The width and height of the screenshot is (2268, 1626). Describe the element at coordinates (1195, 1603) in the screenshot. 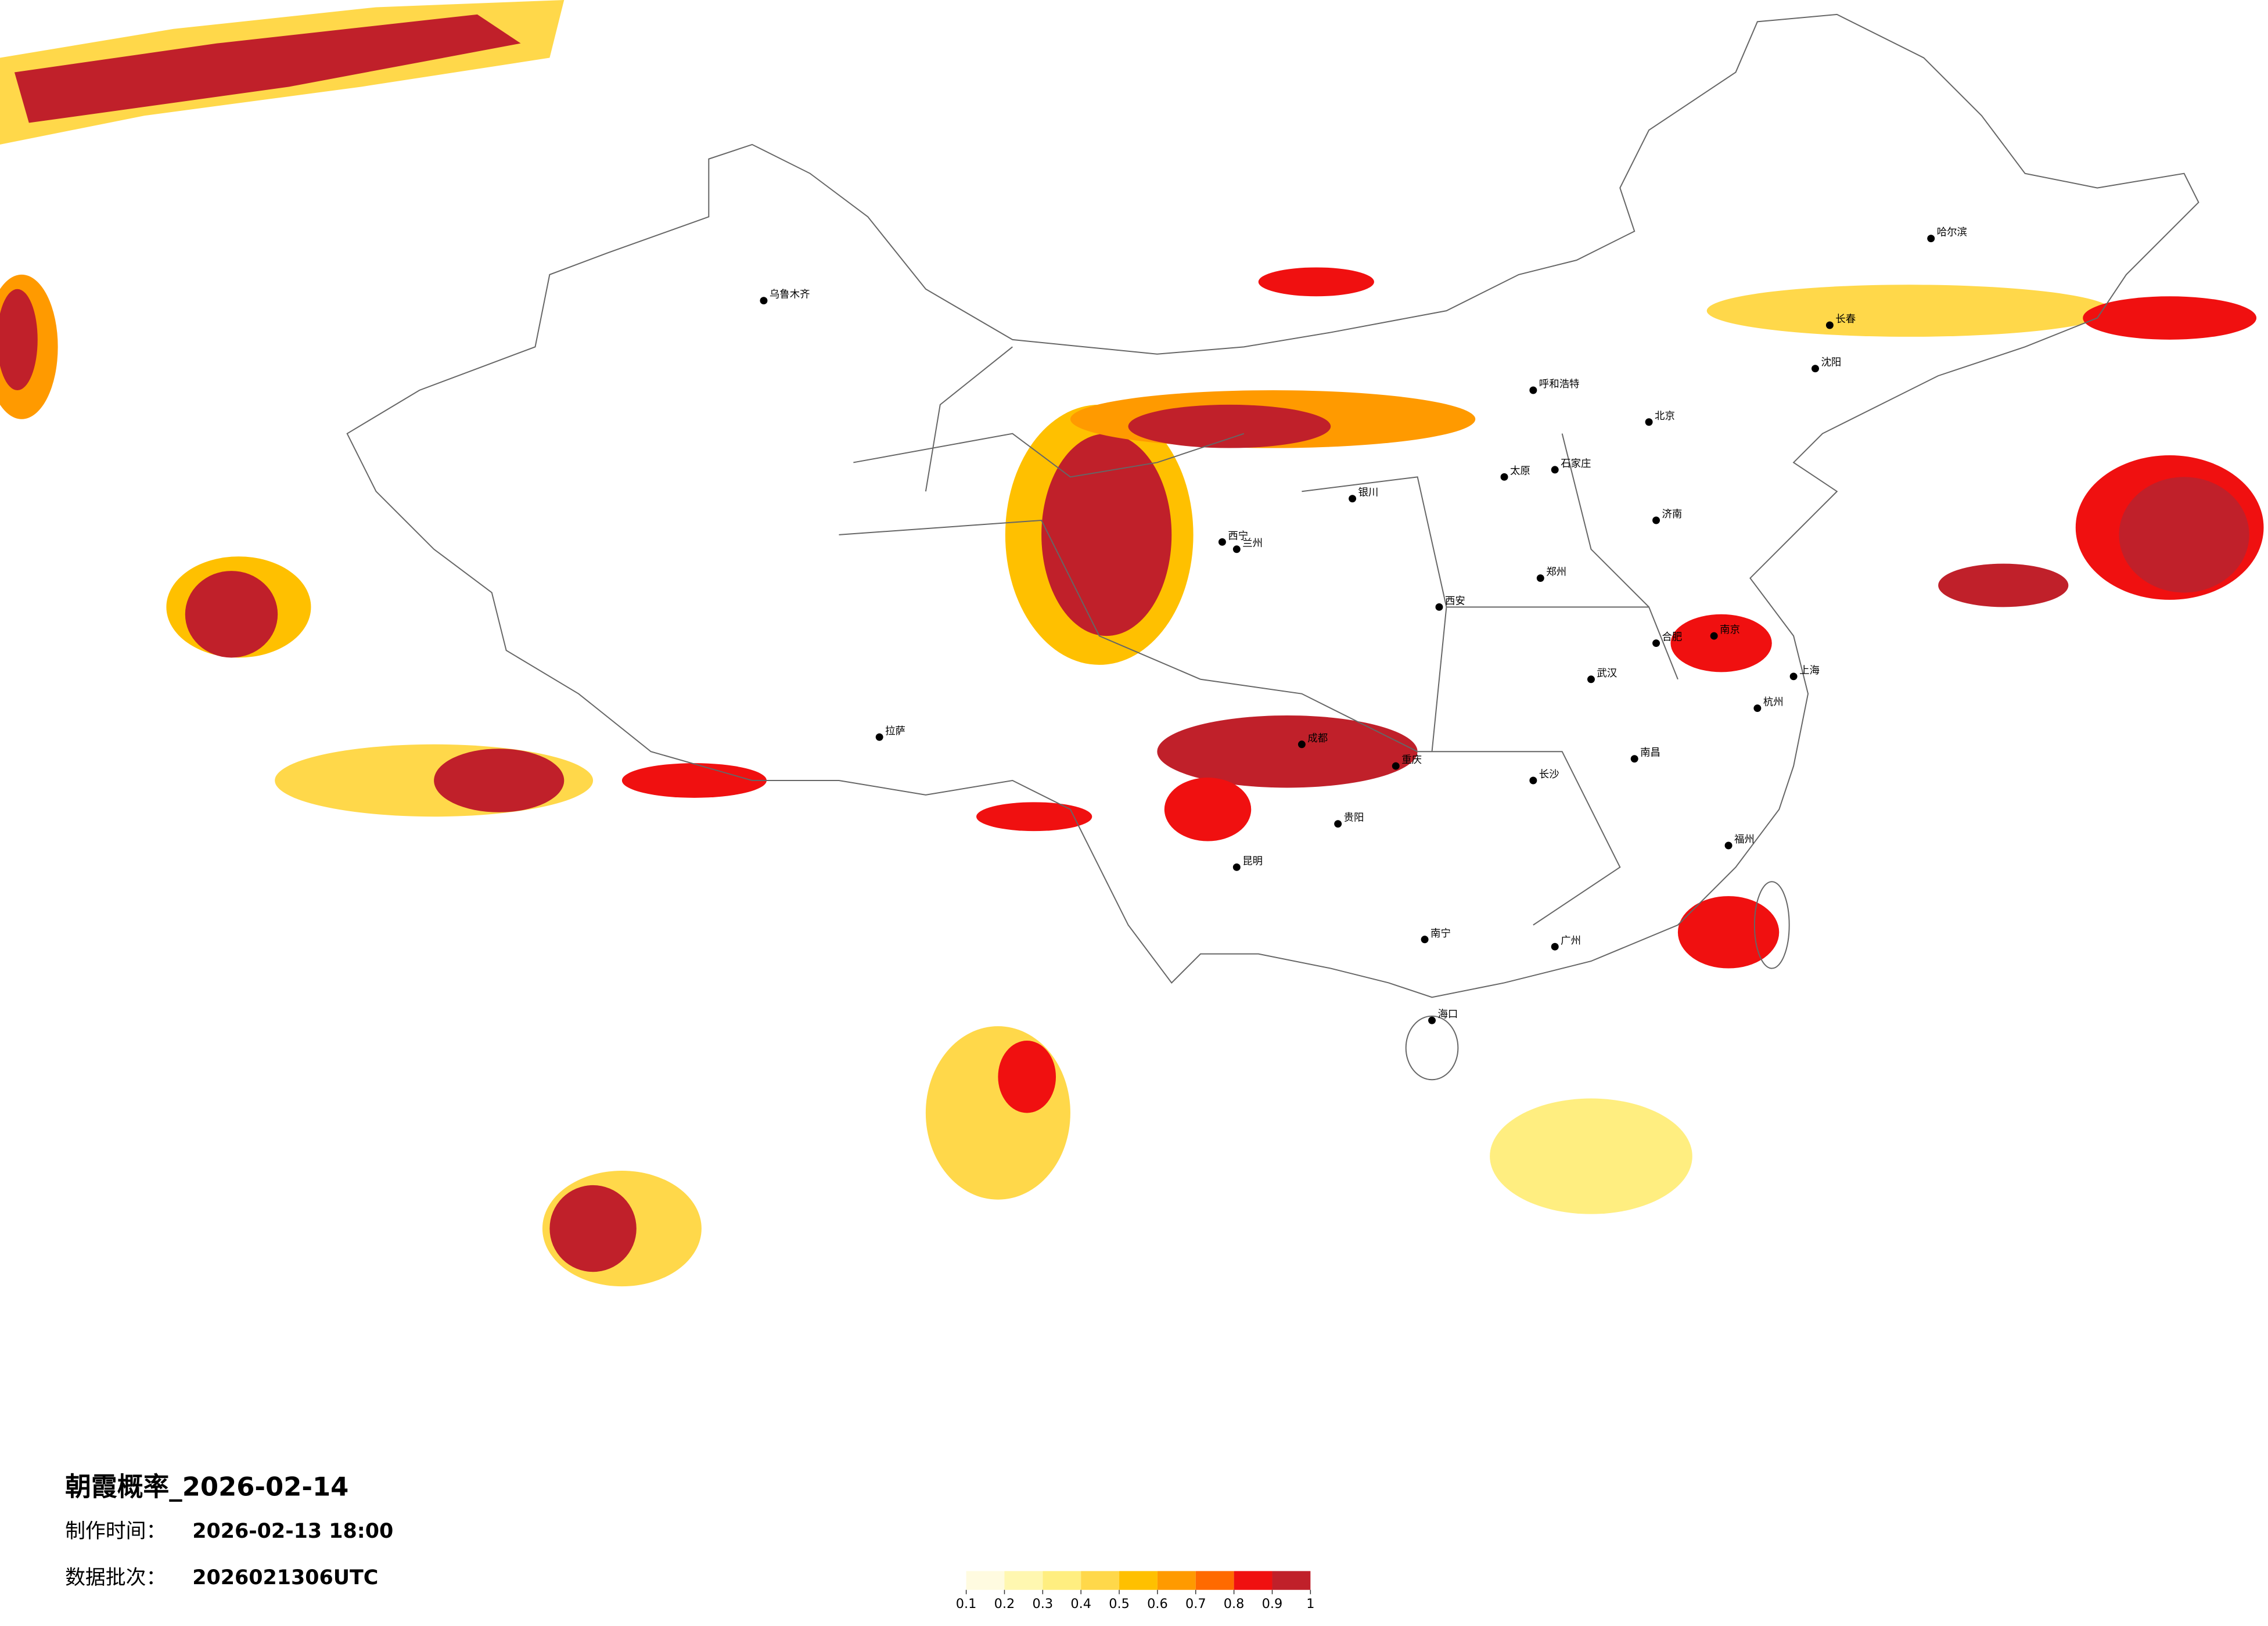

I see `colorbar-tick-label: 0.7` at that location.